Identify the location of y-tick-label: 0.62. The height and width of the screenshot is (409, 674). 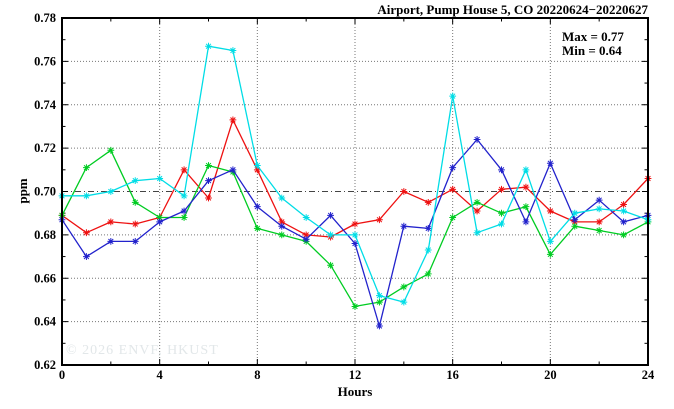
(45, 365).